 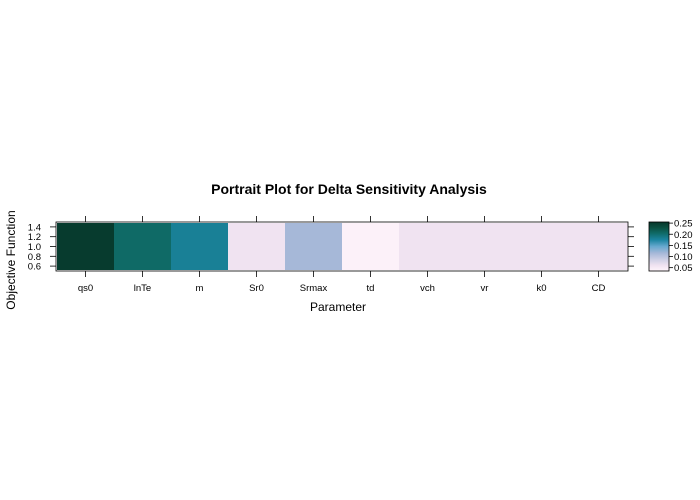 What do you see at coordinates (371, 246) in the screenshot?
I see `heatmap-cell-td` at bounding box center [371, 246].